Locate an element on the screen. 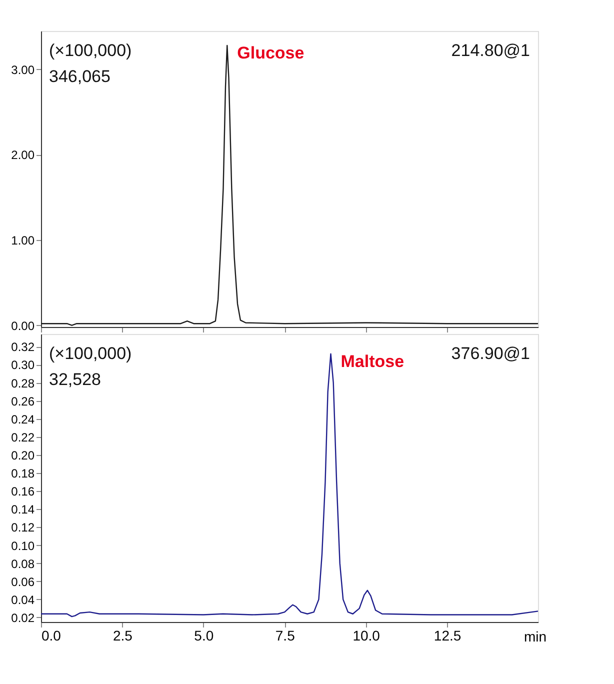 The height and width of the screenshot is (684, 614). y-tick-label: 2.00 is located at coordinates (23, 155).